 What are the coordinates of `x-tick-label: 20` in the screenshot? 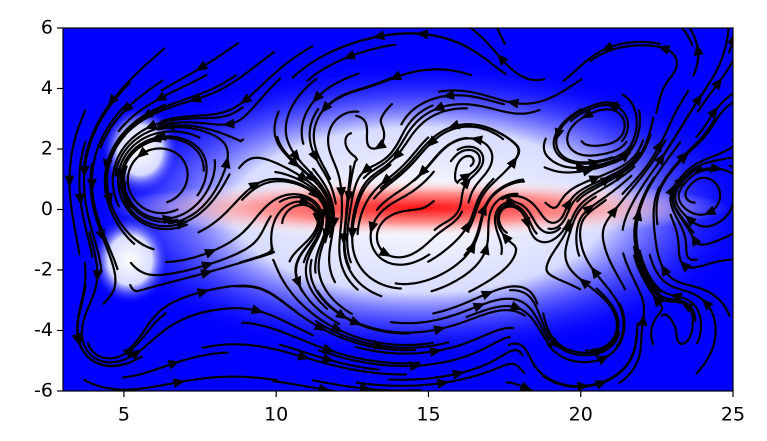 It's located at (581, 415).